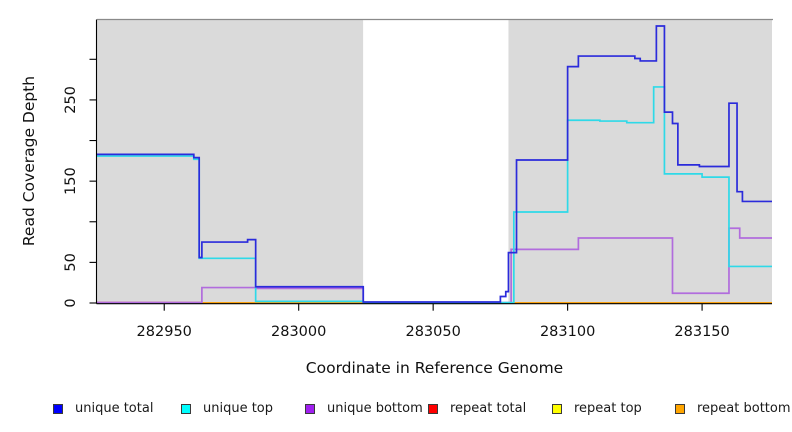  I want to click on svg-text: 0, so click(71, 302).